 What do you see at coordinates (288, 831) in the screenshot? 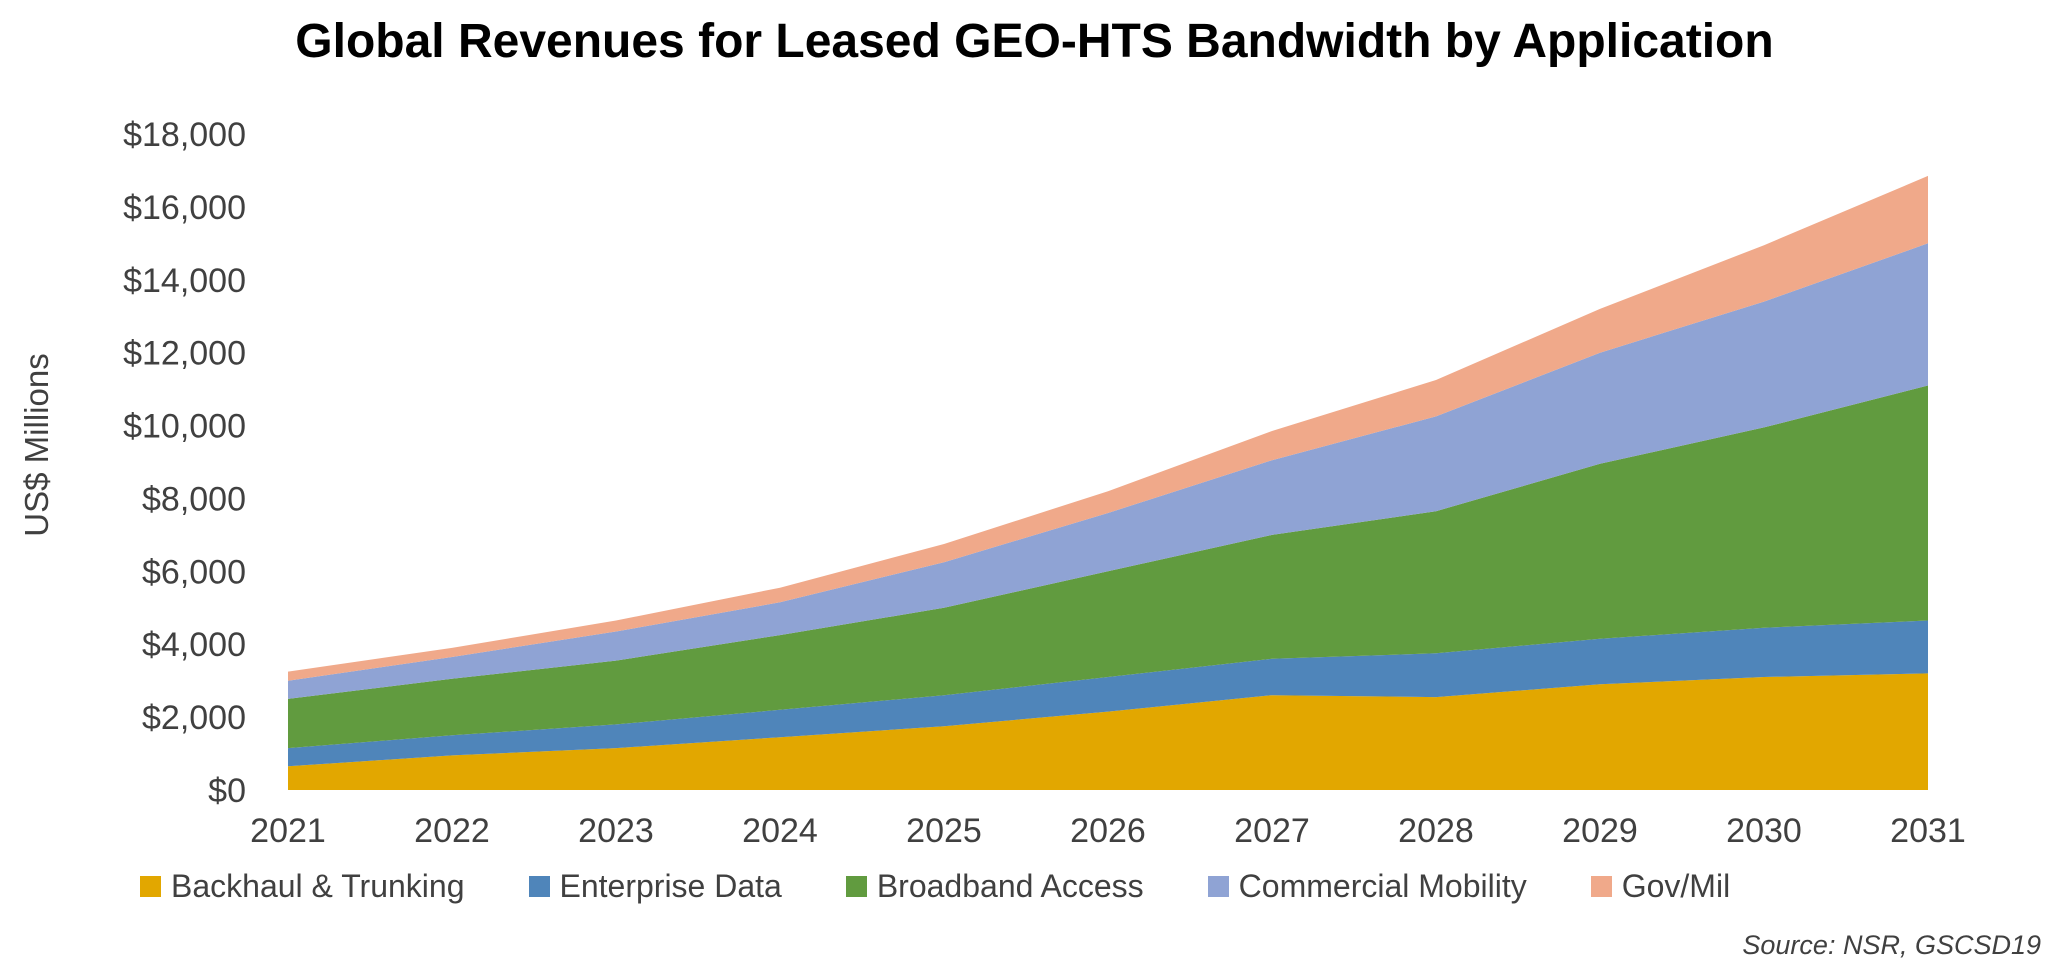
I see `x-tick-label: 2021` at bounding box center [288, 831].